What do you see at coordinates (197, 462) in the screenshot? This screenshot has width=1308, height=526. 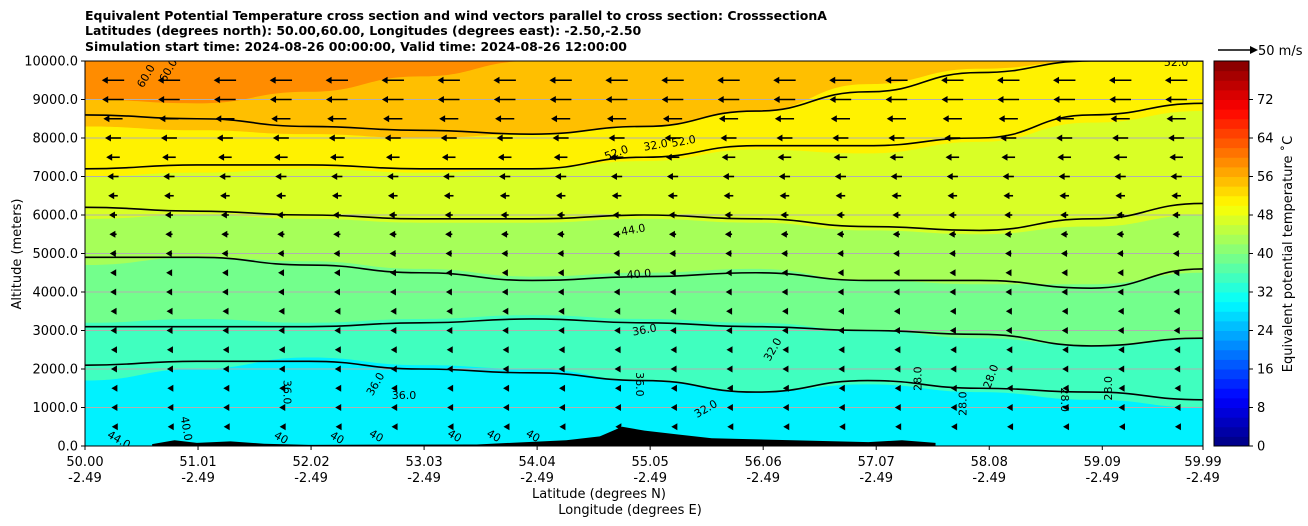 I see `x-tick-label-lat: 51.01` at bounding box center [197, 462].